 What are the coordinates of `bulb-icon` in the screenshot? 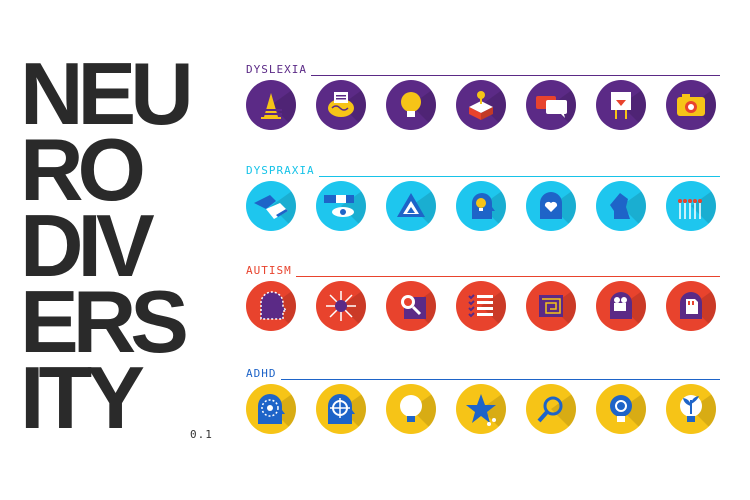 It's located at (411, 409).